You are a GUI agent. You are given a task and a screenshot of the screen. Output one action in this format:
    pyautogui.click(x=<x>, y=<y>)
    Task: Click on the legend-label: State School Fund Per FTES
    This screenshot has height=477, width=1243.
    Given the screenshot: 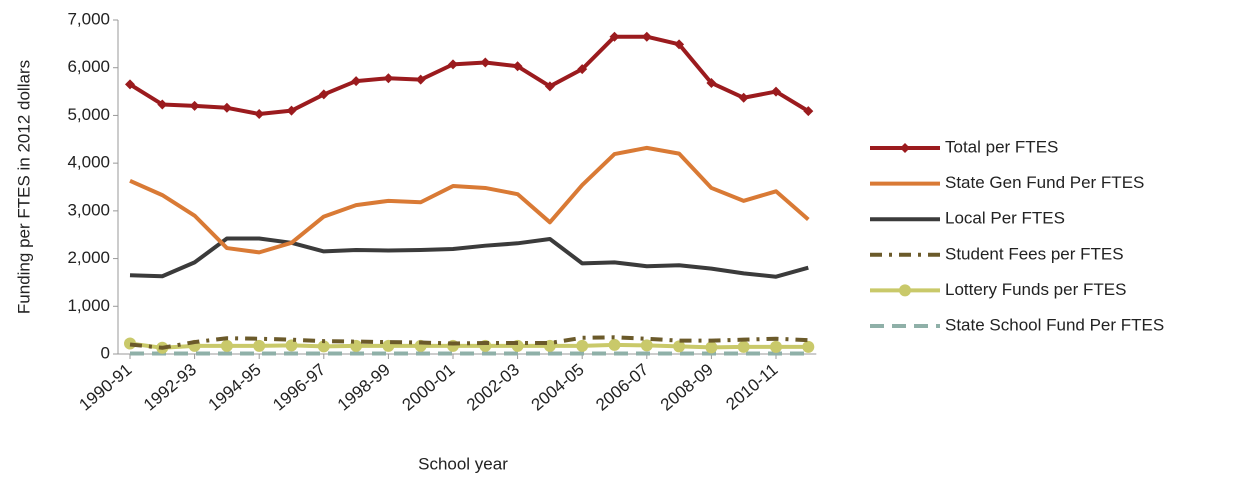 What is the action you would take?
    pyautogui.click(x=1054, y=324)
    